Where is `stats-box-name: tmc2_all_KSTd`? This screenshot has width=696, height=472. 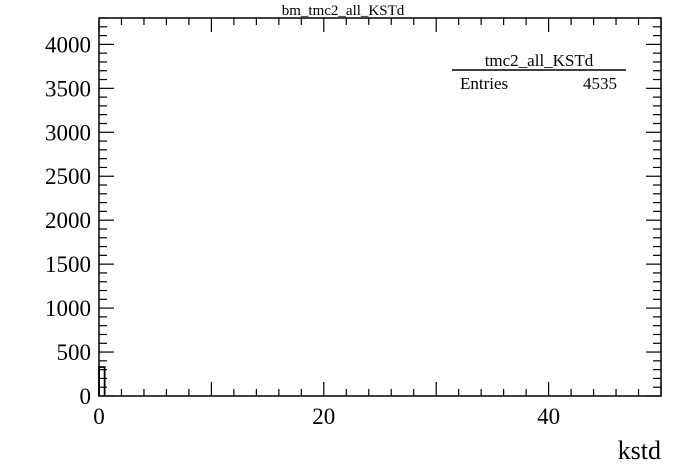
stats-box-name: tmc2_all_KSTd is located at coordinates (539, 60).